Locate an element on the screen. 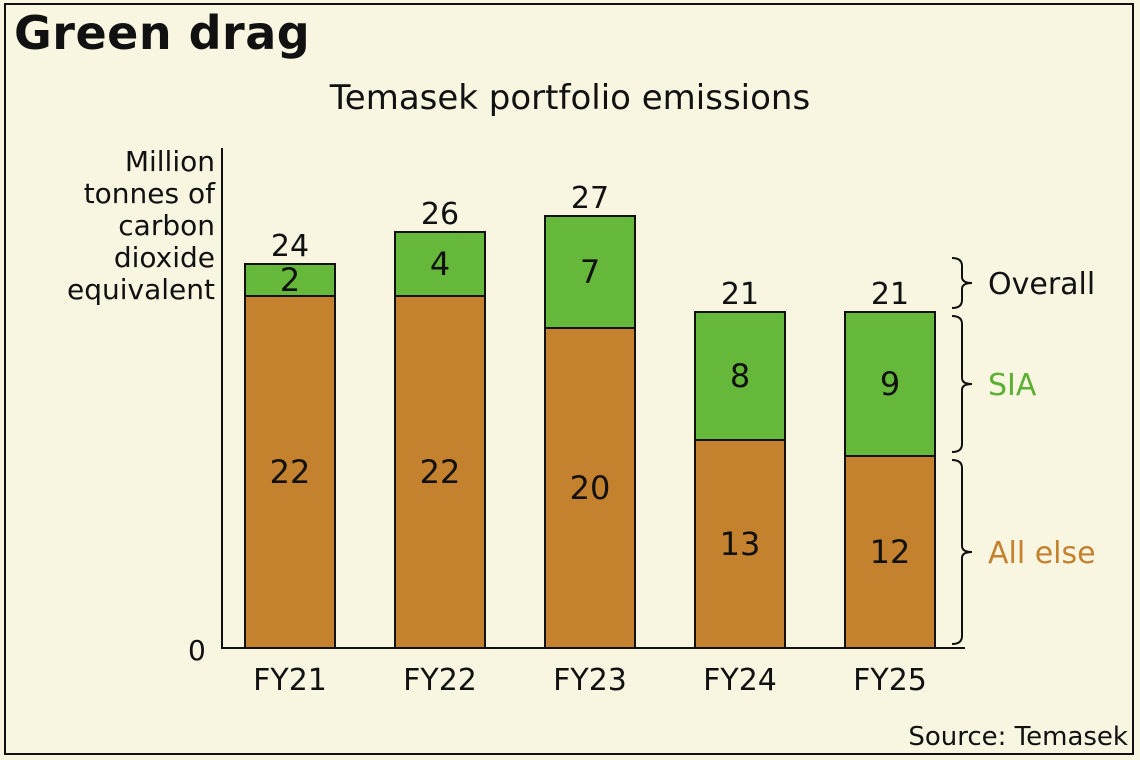 The width and height of the screenshot is (1140, 760). x-tick-label: FY21 is located at coordinates (290, 680).